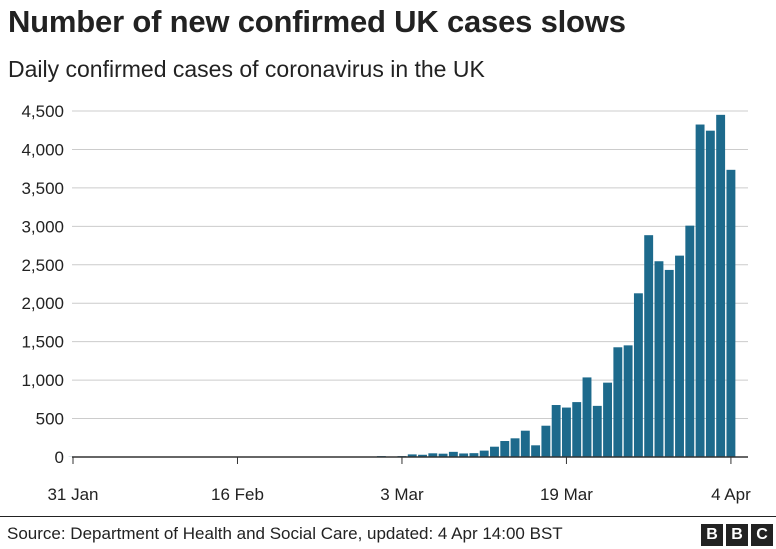 Image resolution: width=776 pixels, height=549 pixels. Describe the element at coordinates (50, 419) in the screenshot. I see `y-tick-label: 500` at that location.